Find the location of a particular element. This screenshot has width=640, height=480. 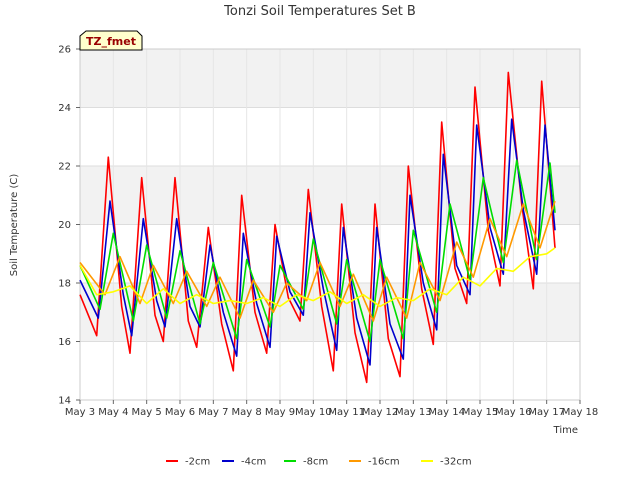

badge-shape is located at coordinates (111, 40).